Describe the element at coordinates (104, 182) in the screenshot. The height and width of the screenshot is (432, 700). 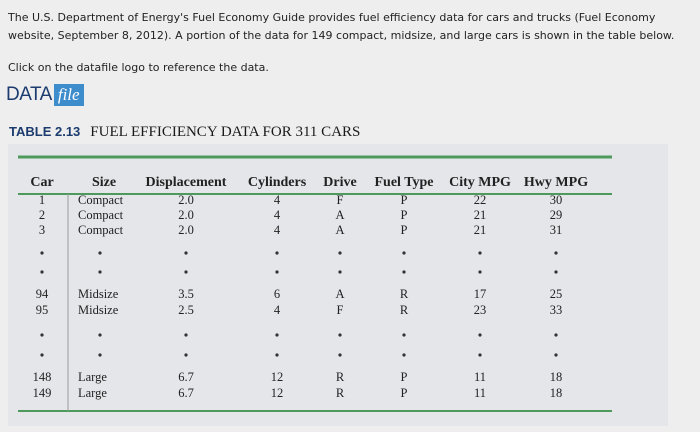
I see `column-header: Size` at that location.